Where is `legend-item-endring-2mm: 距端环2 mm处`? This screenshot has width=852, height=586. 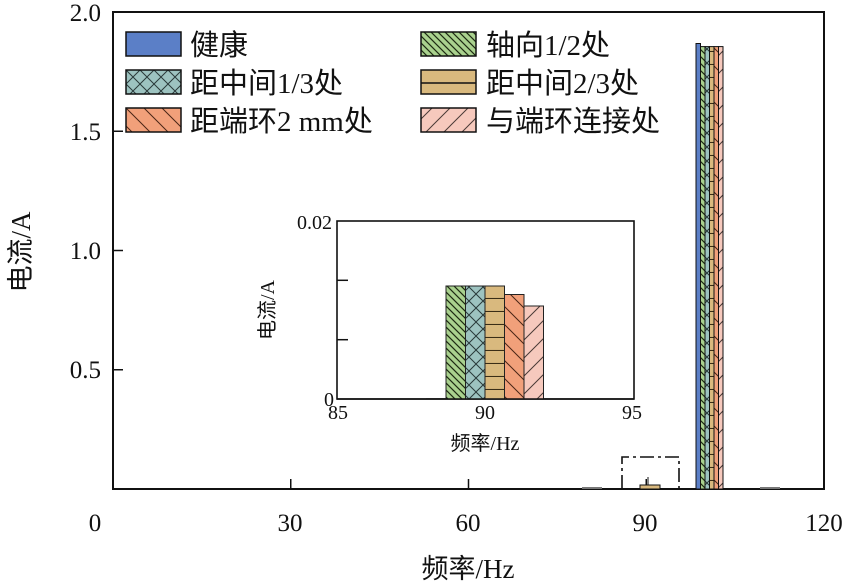 legend-item-endring-2mm: 距端环2 mm处 is located at coordinates (249, 121).